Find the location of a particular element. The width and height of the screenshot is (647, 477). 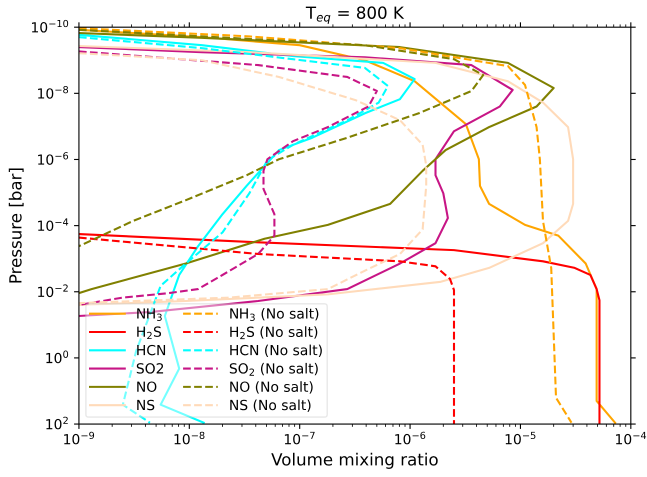

chart-title: T$_{eq}$ = 800 K is located at coordinates (355, 15).